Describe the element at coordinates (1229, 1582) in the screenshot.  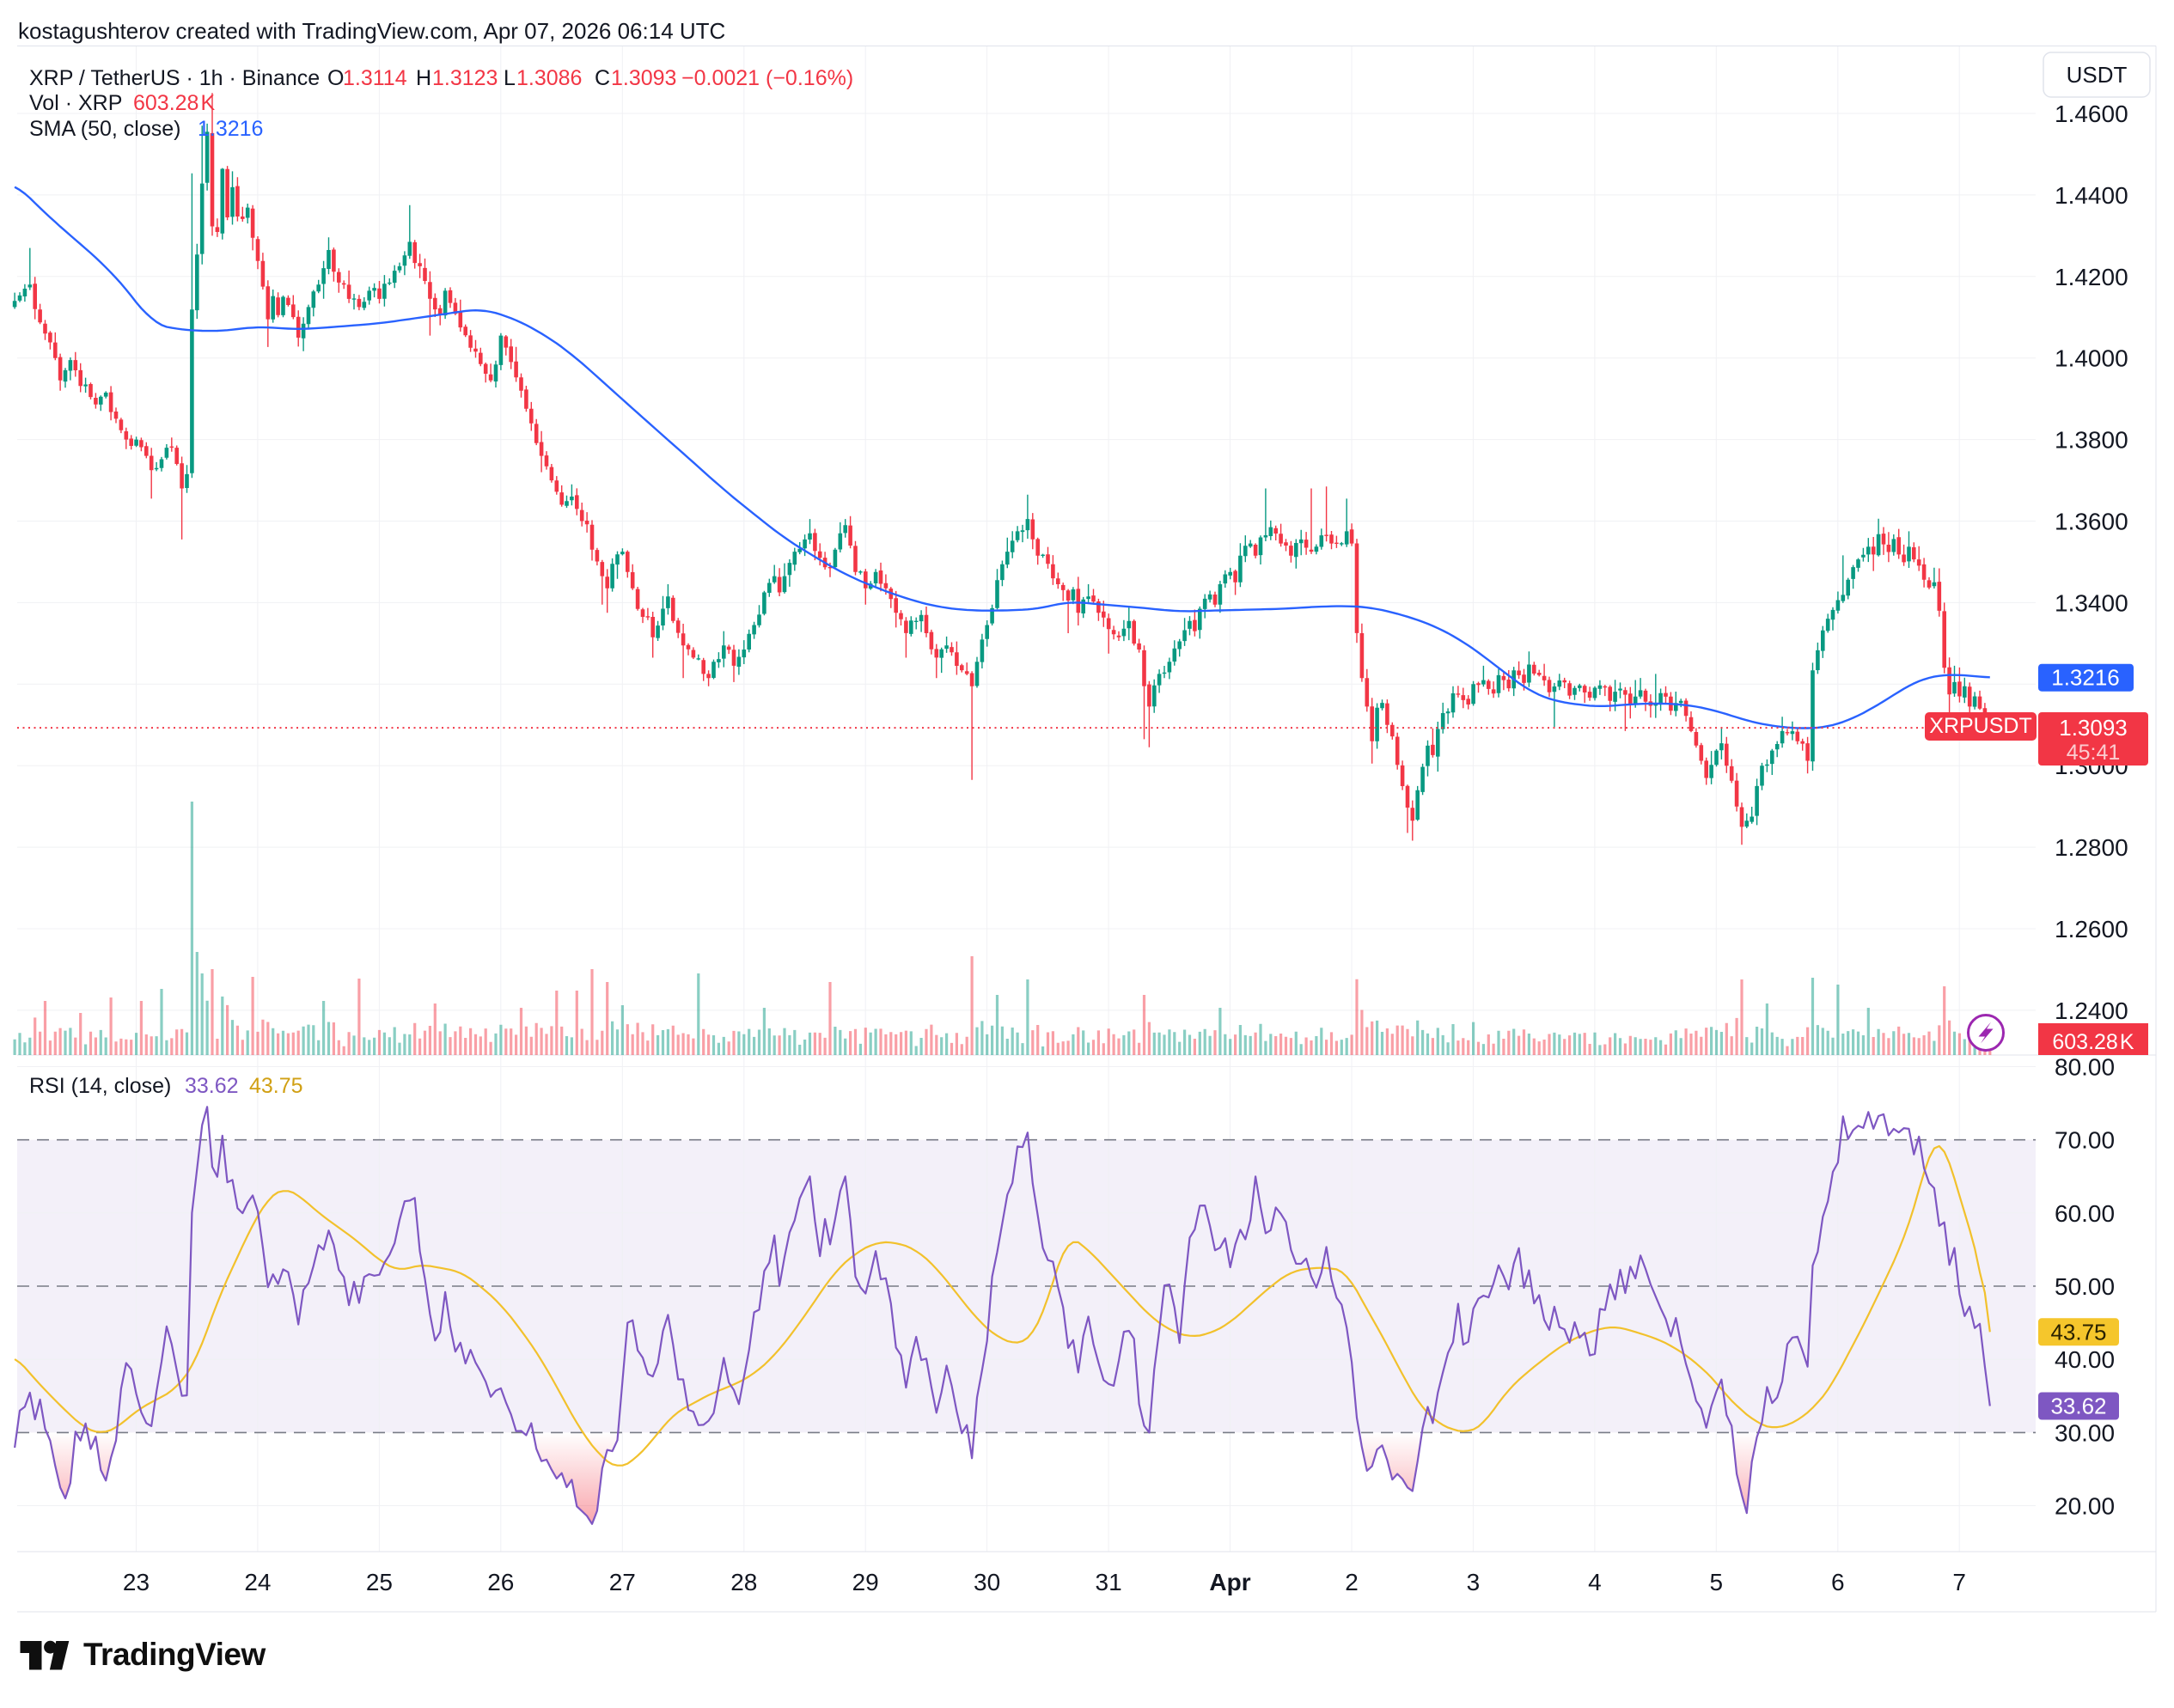
I see `svg-text: Apr` at that location.